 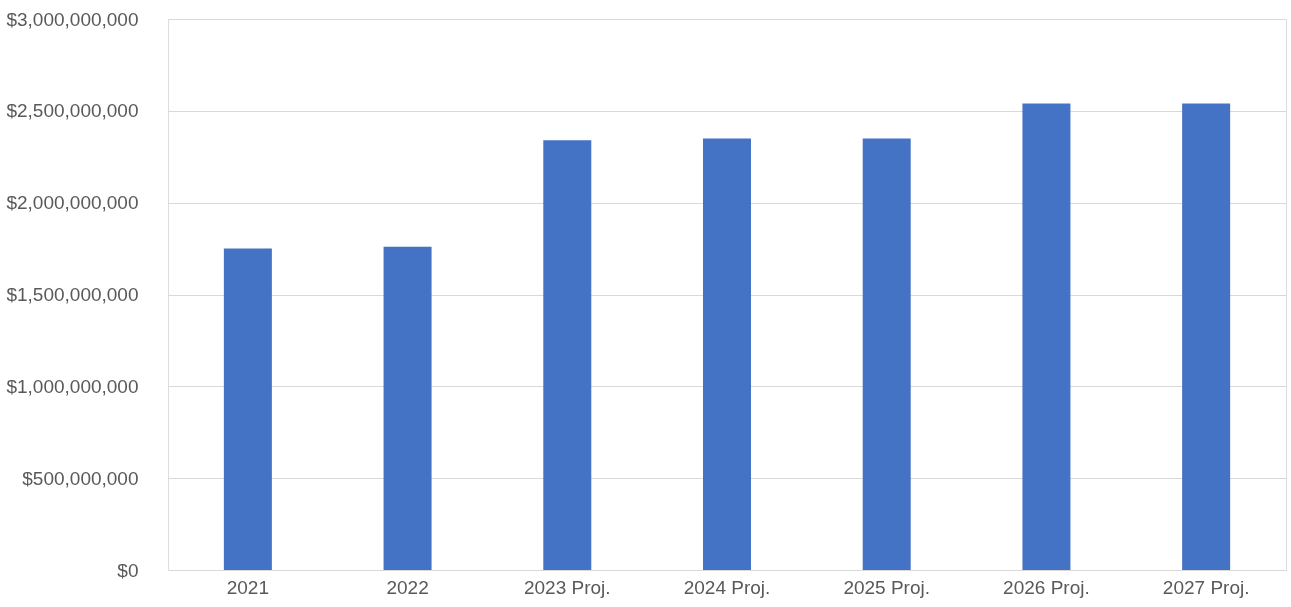 I want to click on x-tick-label: 2025 Proj., so click(x=887, y=587).